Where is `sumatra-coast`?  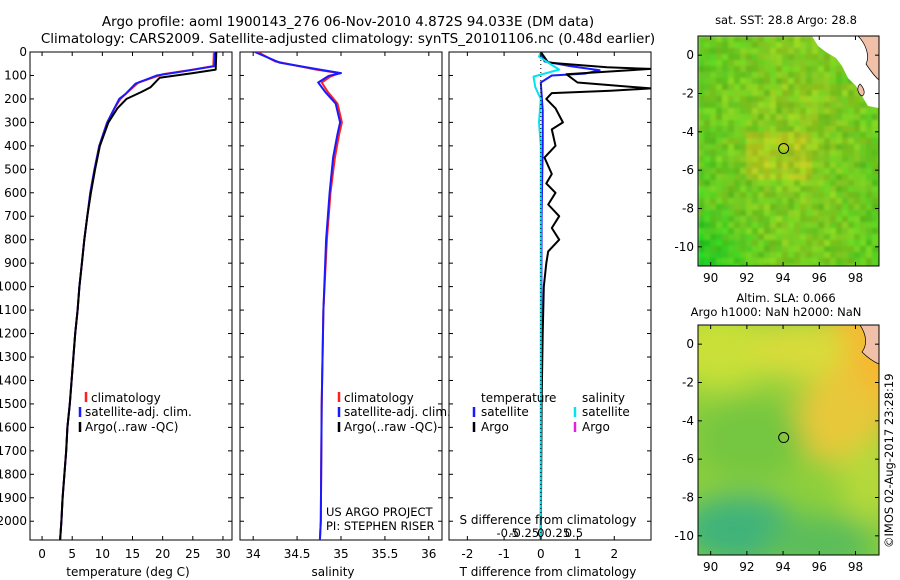 sumatra-coast is located at coordinates (869, 345).